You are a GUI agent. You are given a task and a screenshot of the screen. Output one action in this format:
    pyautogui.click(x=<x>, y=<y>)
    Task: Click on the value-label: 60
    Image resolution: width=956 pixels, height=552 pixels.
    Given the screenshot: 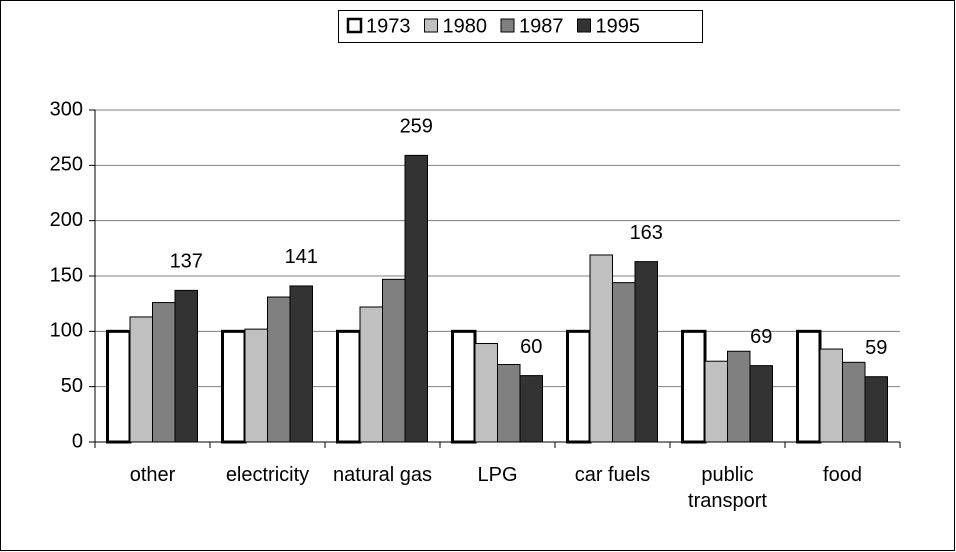 What is the action you would take?
    pyautogui.click(x=531, y=347)
    